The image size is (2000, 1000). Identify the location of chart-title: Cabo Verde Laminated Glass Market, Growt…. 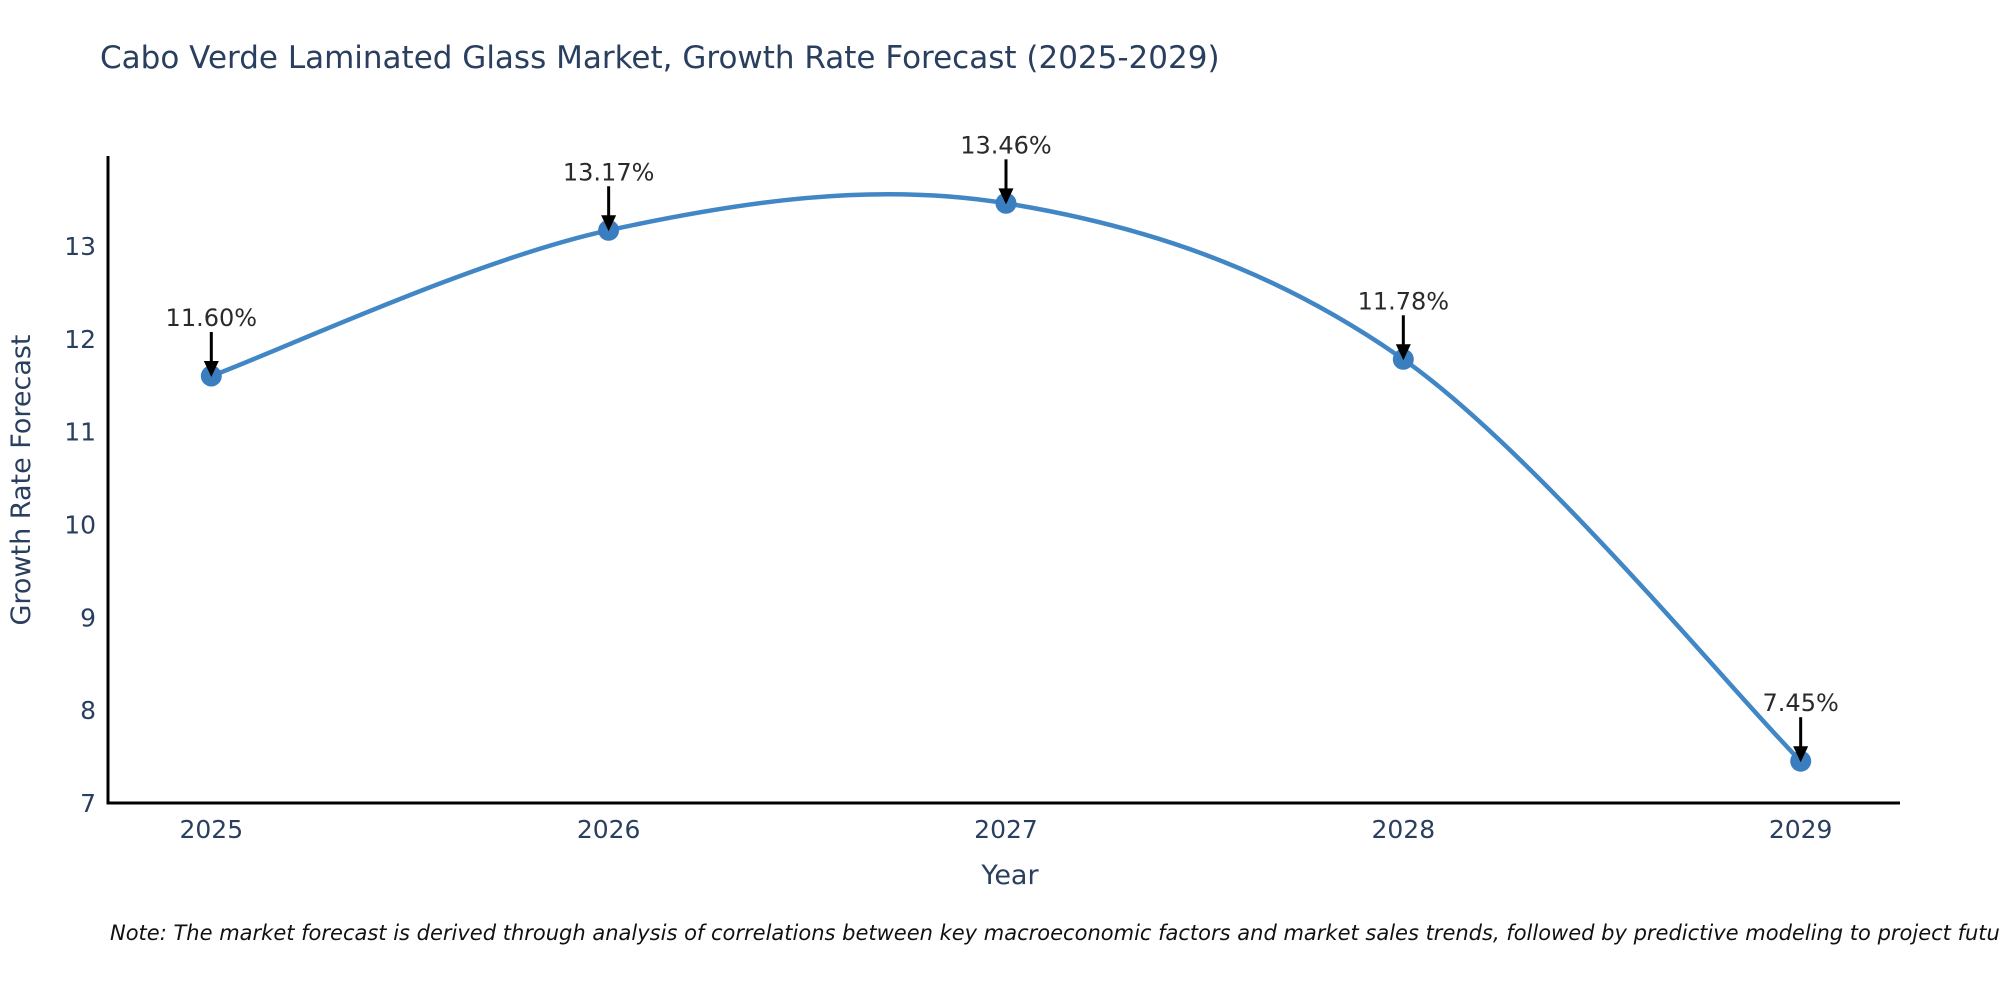
(660, 58).